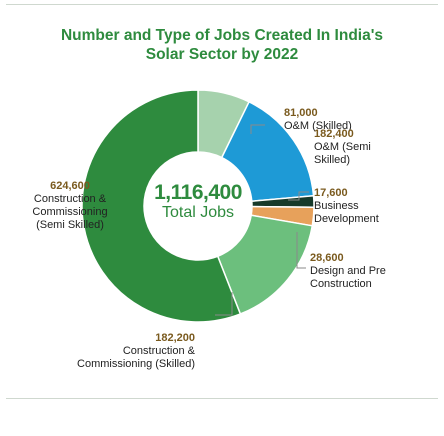  Describe the element at coordinates (318, 126) in the screenshot. I see `slice-label-1-line-1: O&M (Skilled)` at that location.